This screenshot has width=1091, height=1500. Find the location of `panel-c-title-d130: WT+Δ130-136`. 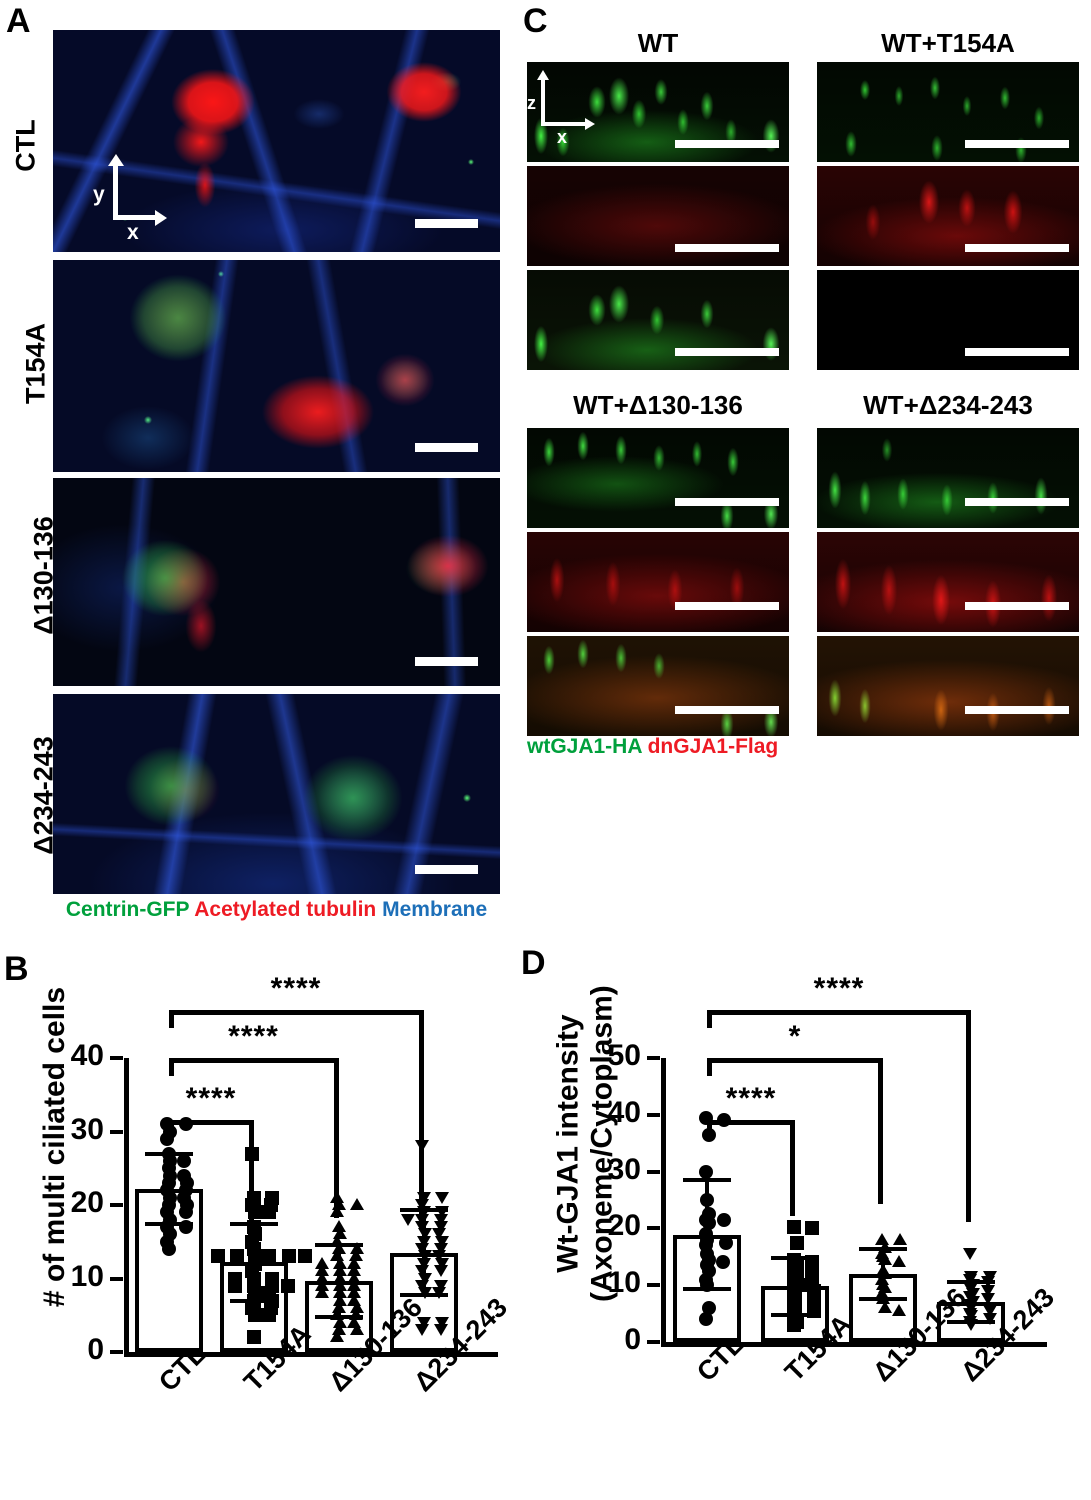

panel-c-title-d130: WT+Δ130-136 is located at coordinates (658, 405).